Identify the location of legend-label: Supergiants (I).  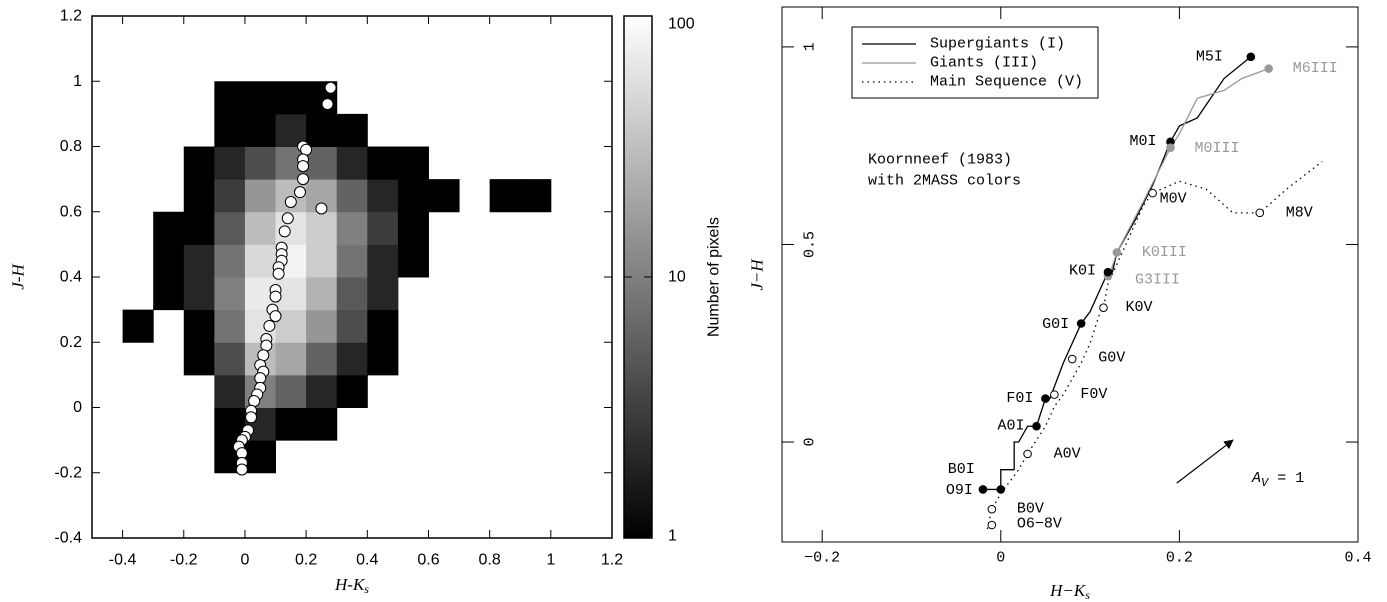
(997, 44).